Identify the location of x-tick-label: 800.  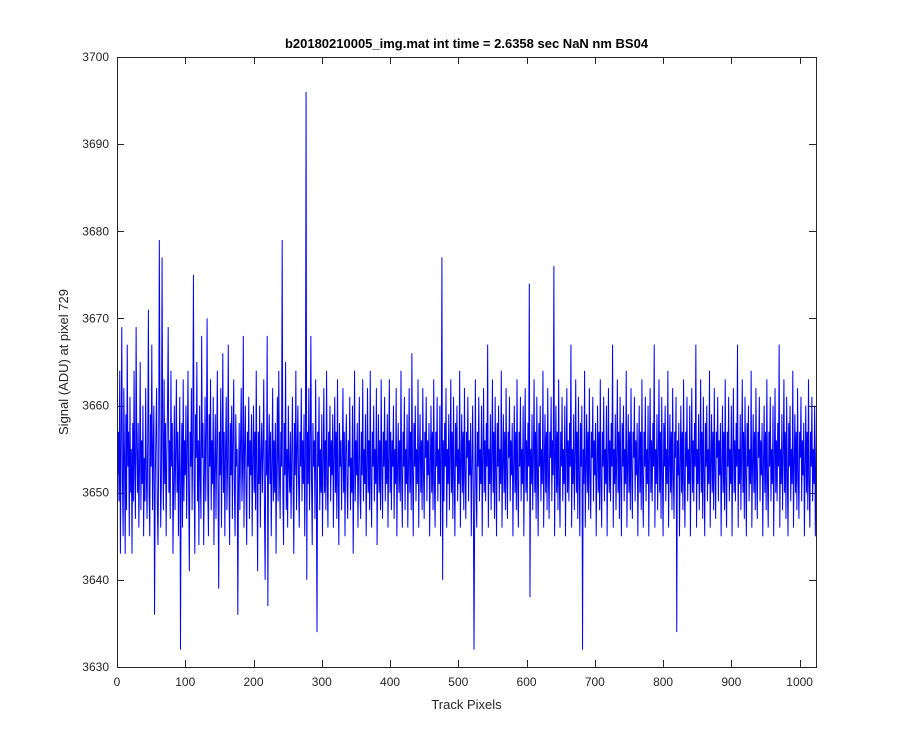
(663, 682).